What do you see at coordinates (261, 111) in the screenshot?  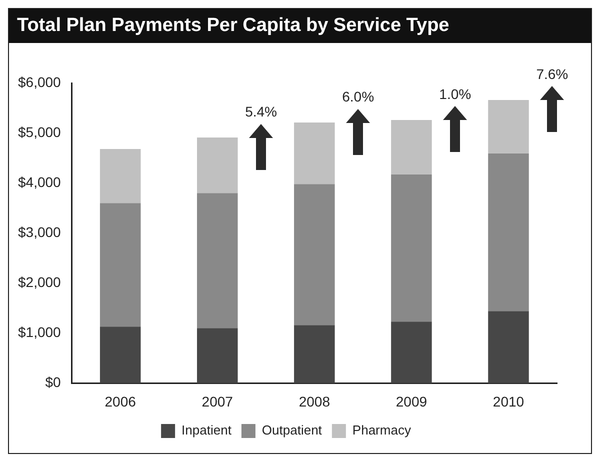 I see `annotation: 5.4%` at bounding box center [261, 111].